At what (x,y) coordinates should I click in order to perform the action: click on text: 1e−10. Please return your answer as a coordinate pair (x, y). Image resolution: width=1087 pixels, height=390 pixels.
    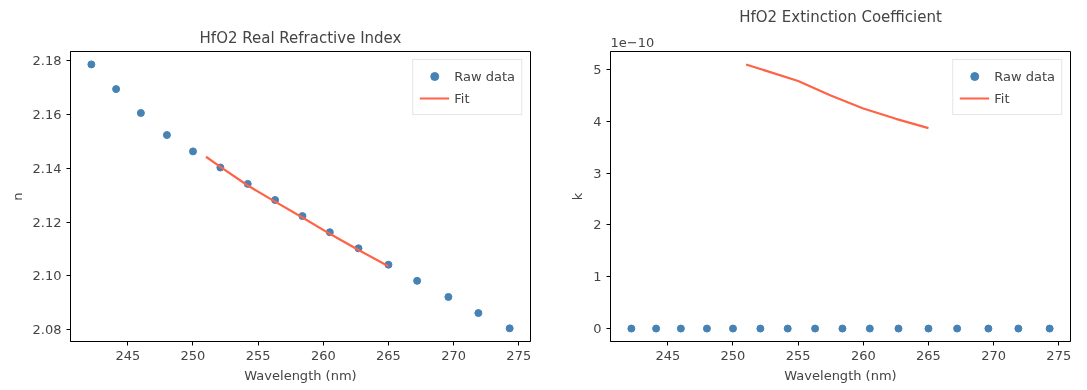
    Looking at the image, I should click on (632, 42).